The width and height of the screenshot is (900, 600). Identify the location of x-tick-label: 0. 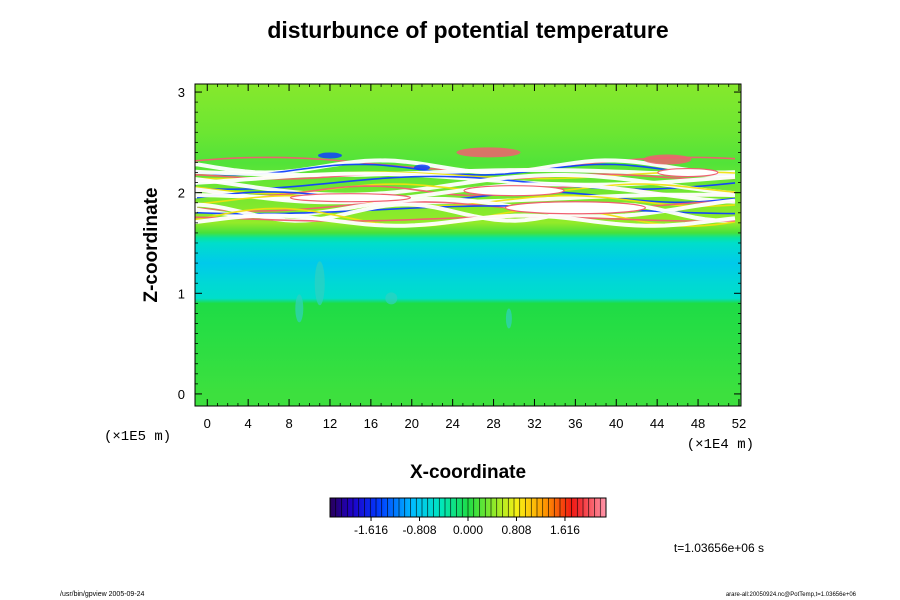
(207, 423).